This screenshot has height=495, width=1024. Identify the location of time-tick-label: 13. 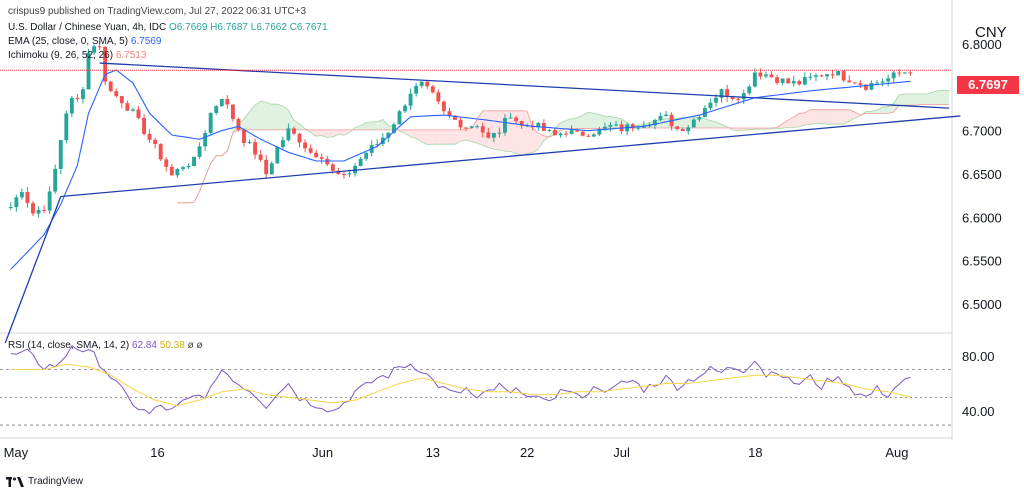
(433, 452).